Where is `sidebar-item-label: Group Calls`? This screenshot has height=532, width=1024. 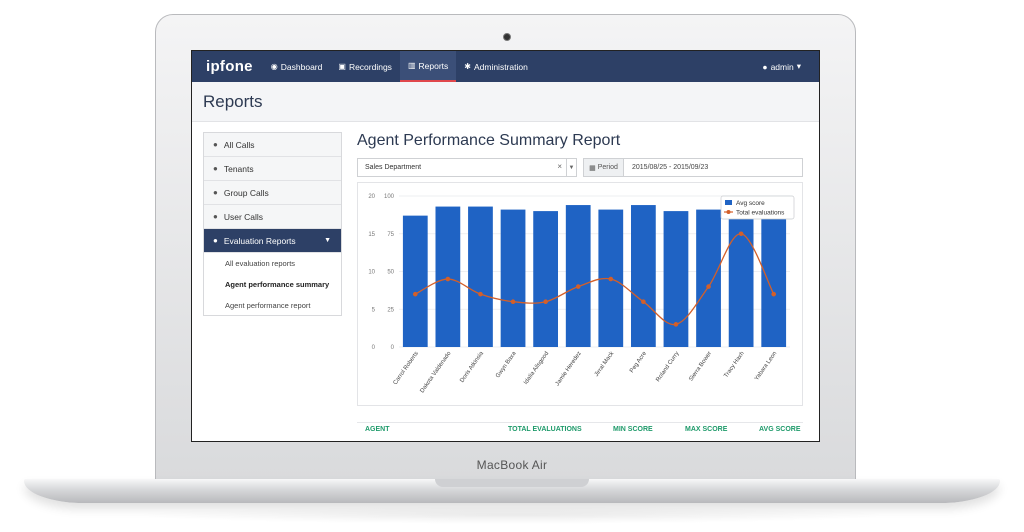
sidebar-item-label: Group Calls is located at coordinates (246, 192).